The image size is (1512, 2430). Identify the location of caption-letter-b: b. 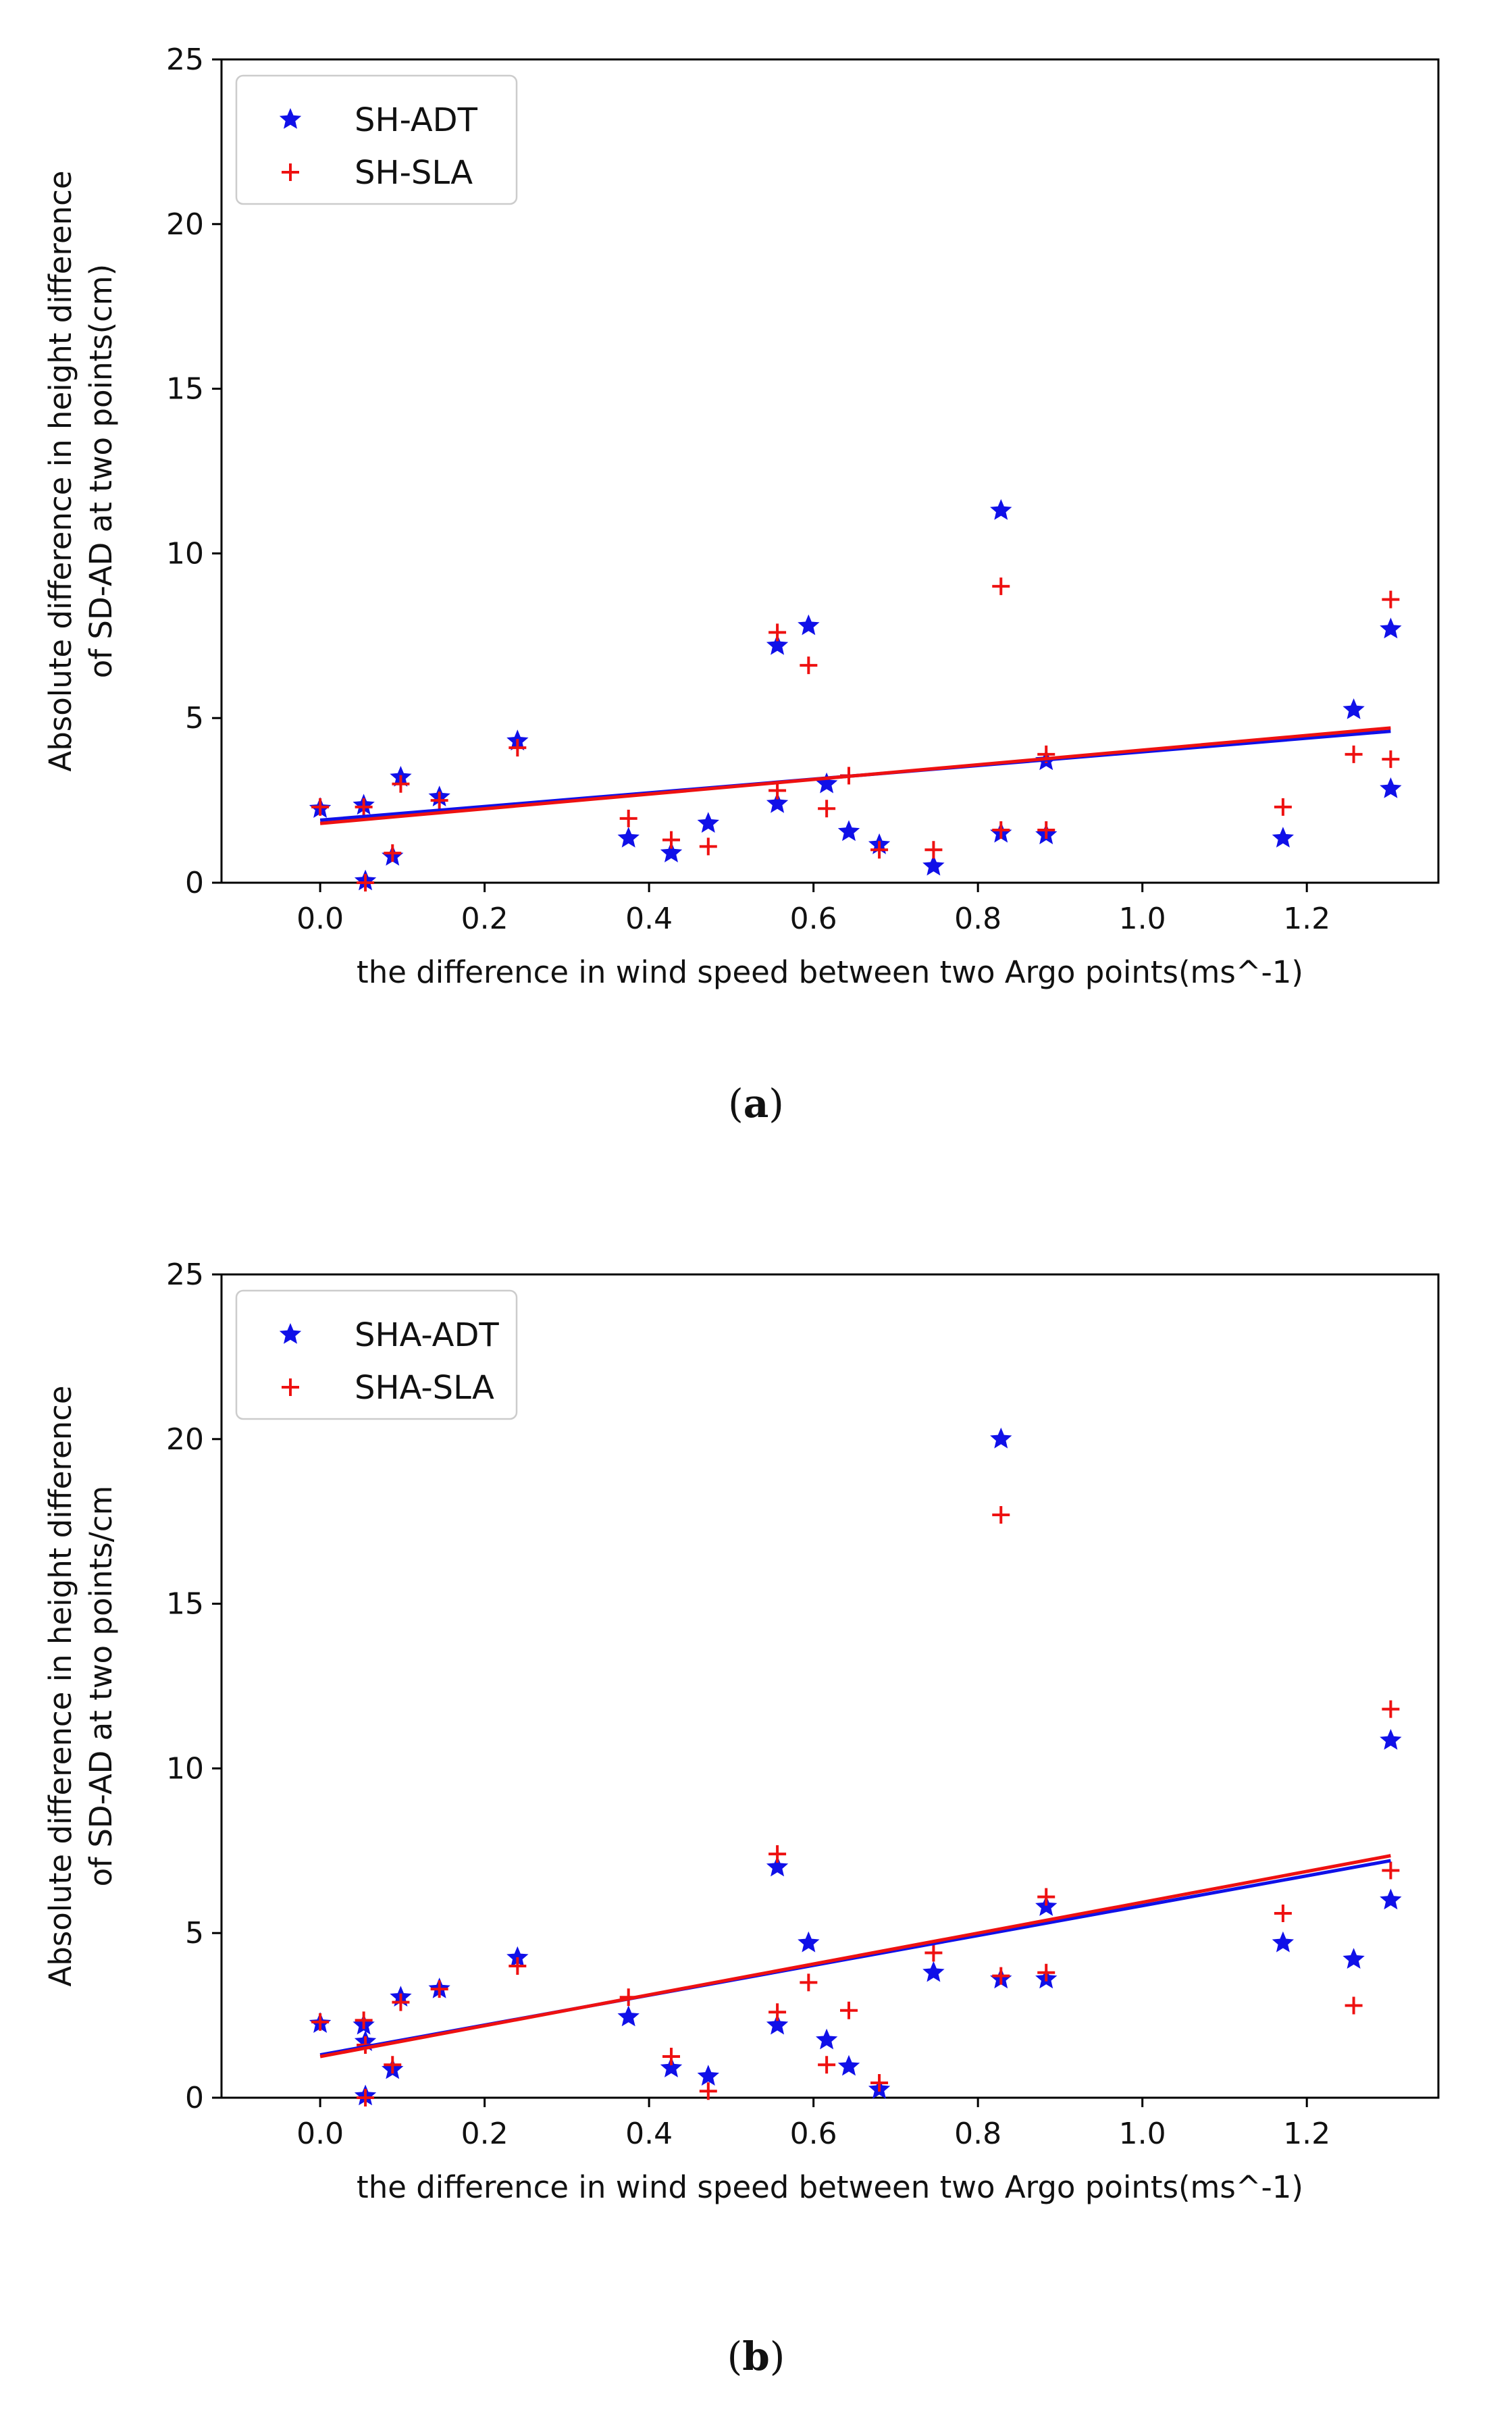
(756, 2356).